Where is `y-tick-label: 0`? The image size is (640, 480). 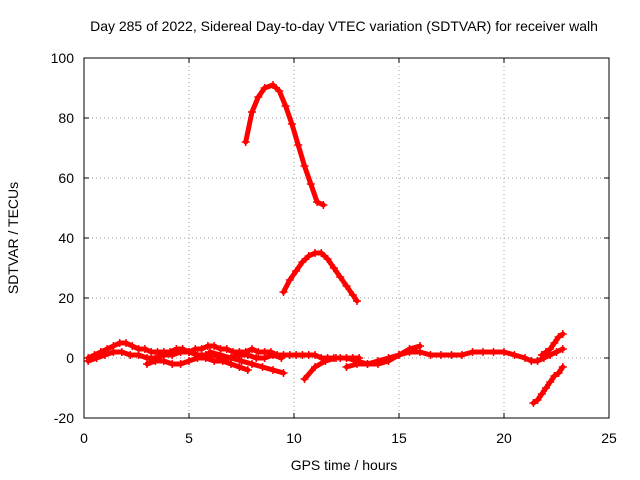
y-tick-label: 0 is located at coordinates (70, 358).